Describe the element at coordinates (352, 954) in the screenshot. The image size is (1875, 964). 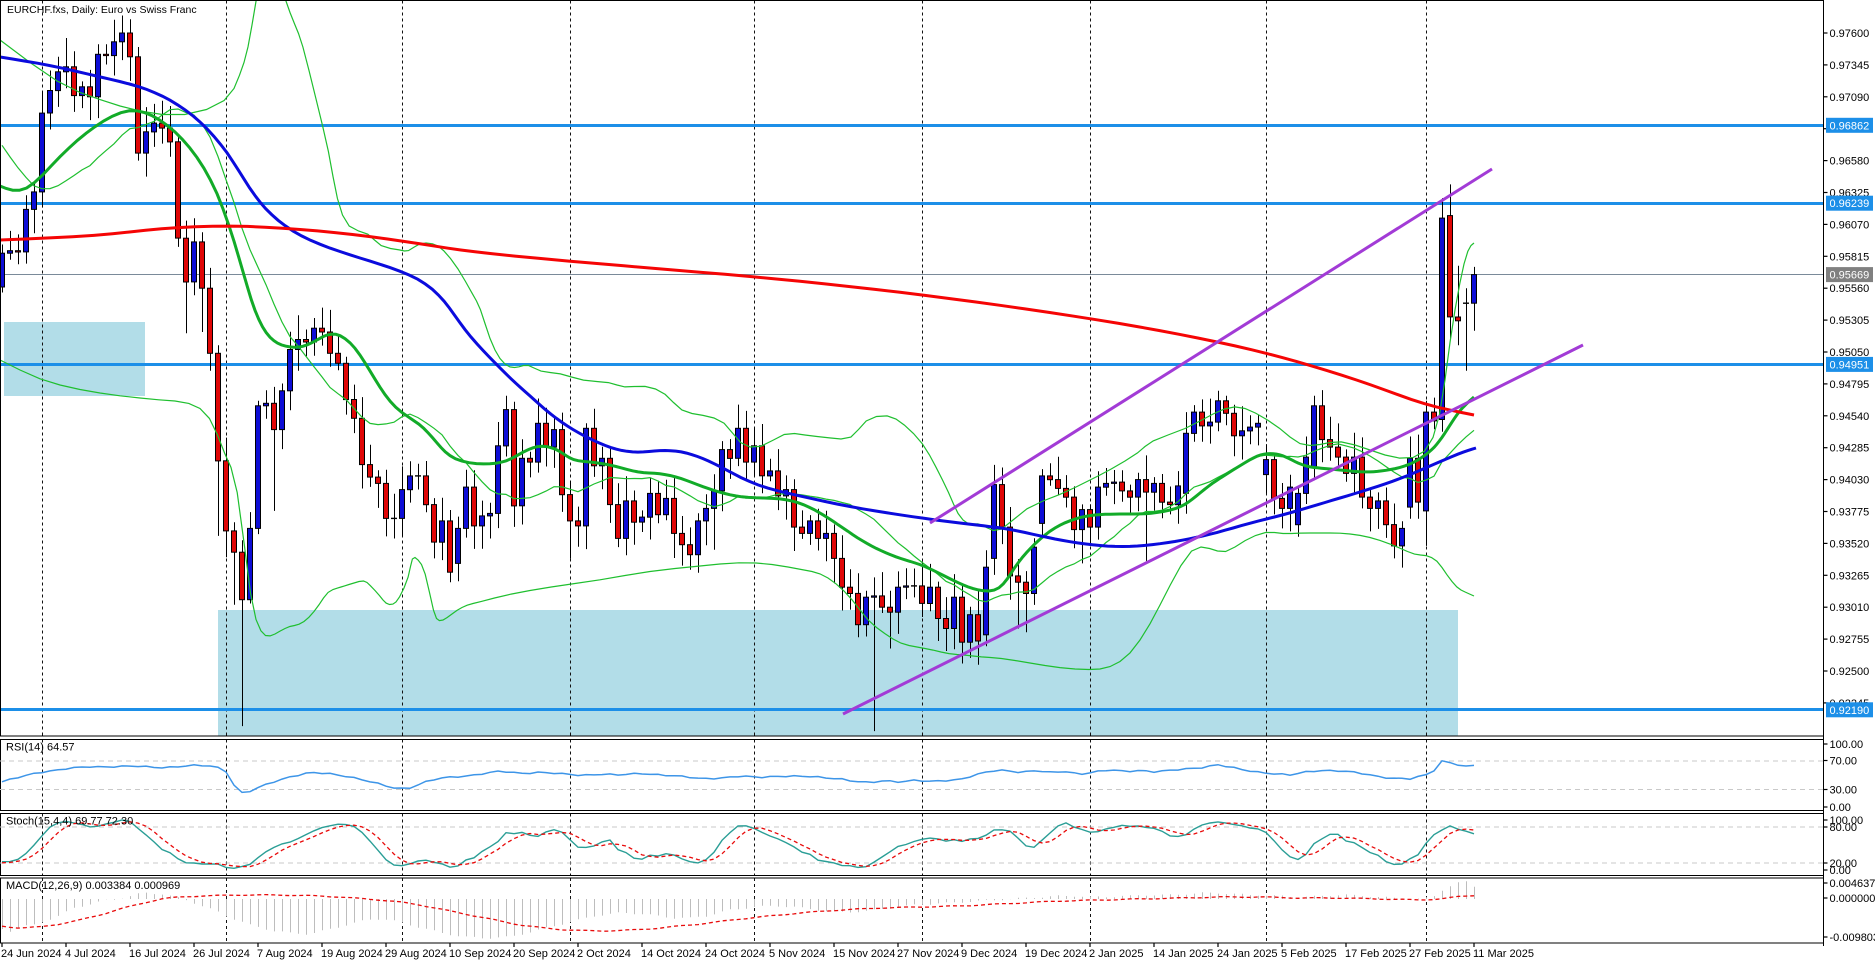
I see `svg-text: 19 Aug 2024` at that location.